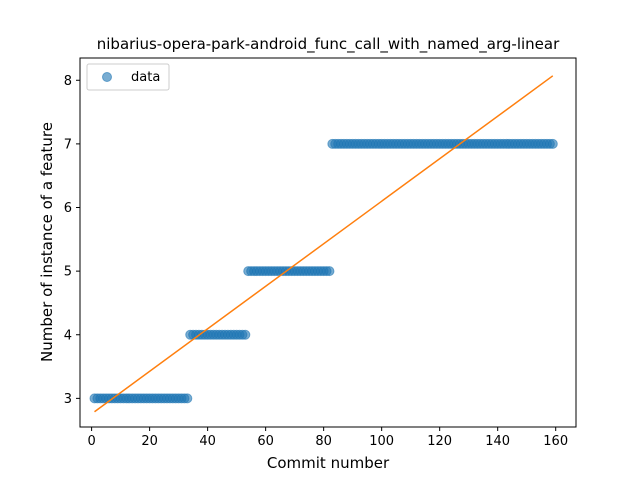 Image resolution: width=640 pixels, height=480 pixels. I want to click on legend-box, so click(128, 77).